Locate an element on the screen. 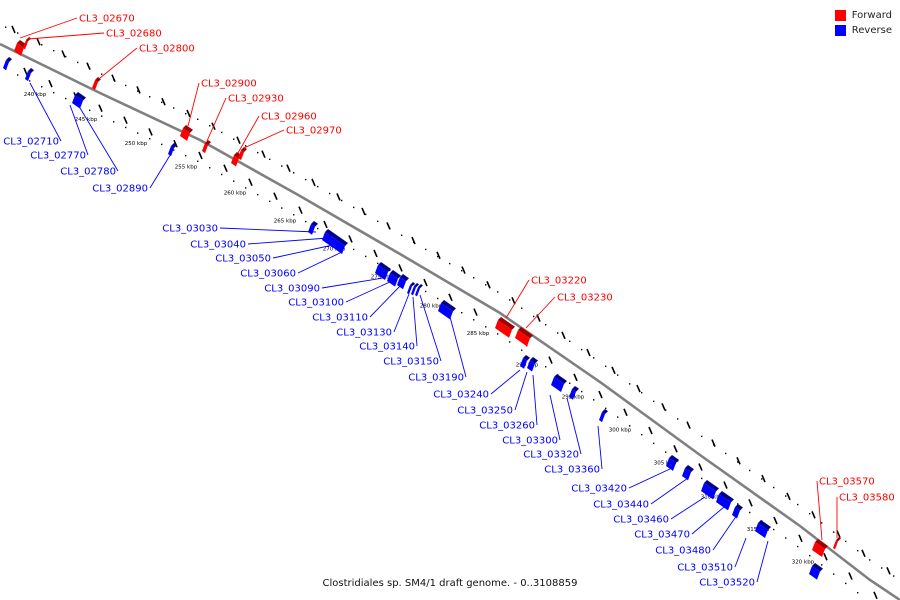 This screenshot has height=600, width=900. gene-label: CL3_02710 is located at coordinates (31, 142).